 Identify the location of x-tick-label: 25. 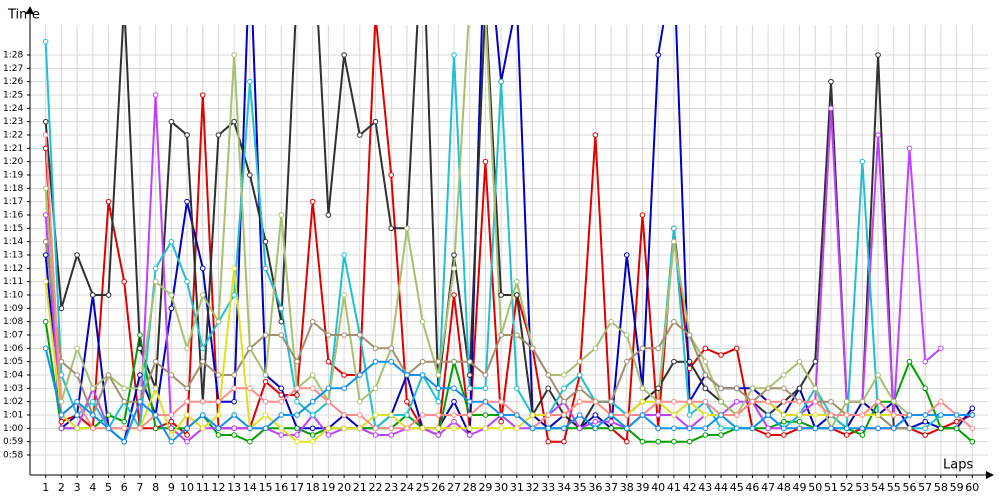
(423, 487).